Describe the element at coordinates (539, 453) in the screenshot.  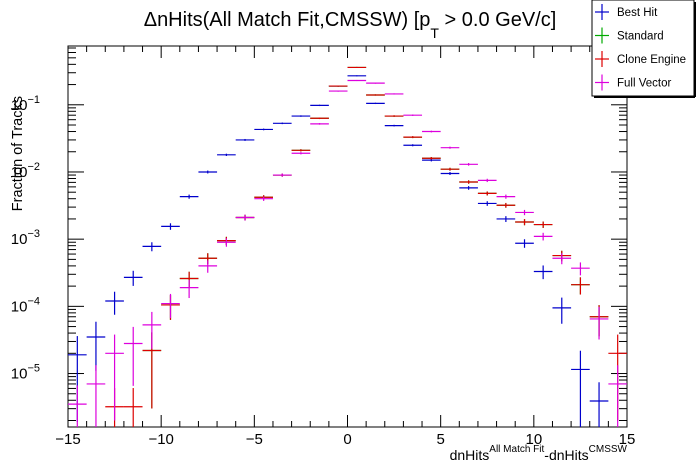
I see `x-axis-label: dnHitsAll Match Fit-dnHitsCMSSW` at that location.